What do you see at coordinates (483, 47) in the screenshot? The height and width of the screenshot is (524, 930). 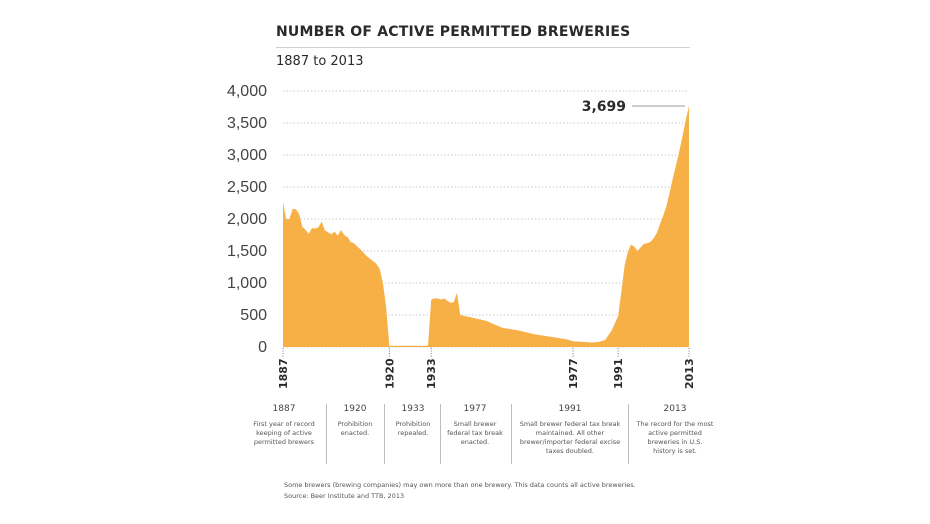 I see `title-divider` at bounding box center [483, 47].